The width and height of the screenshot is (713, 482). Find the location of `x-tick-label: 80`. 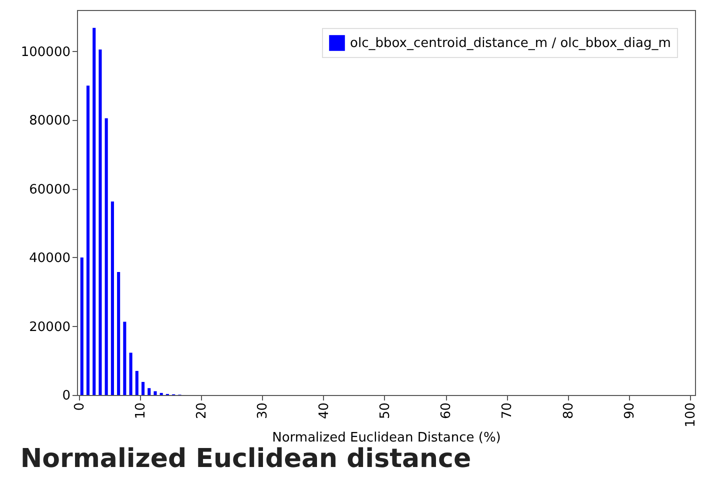

x-tick-label: 80 is located at coordinates (568, 411).